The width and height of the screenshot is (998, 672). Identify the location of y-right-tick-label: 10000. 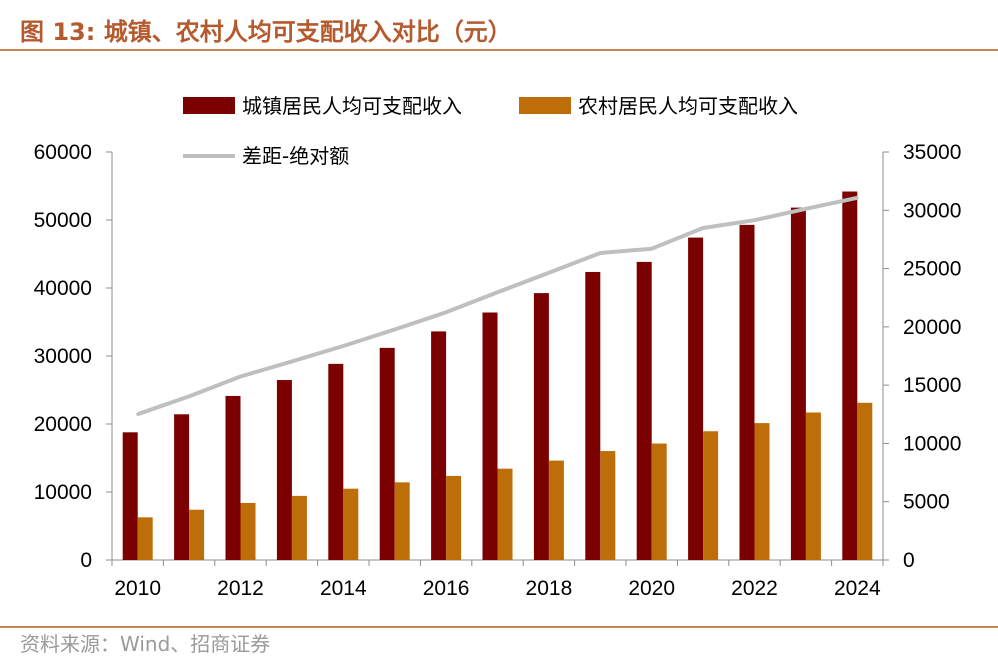
(932, 443).